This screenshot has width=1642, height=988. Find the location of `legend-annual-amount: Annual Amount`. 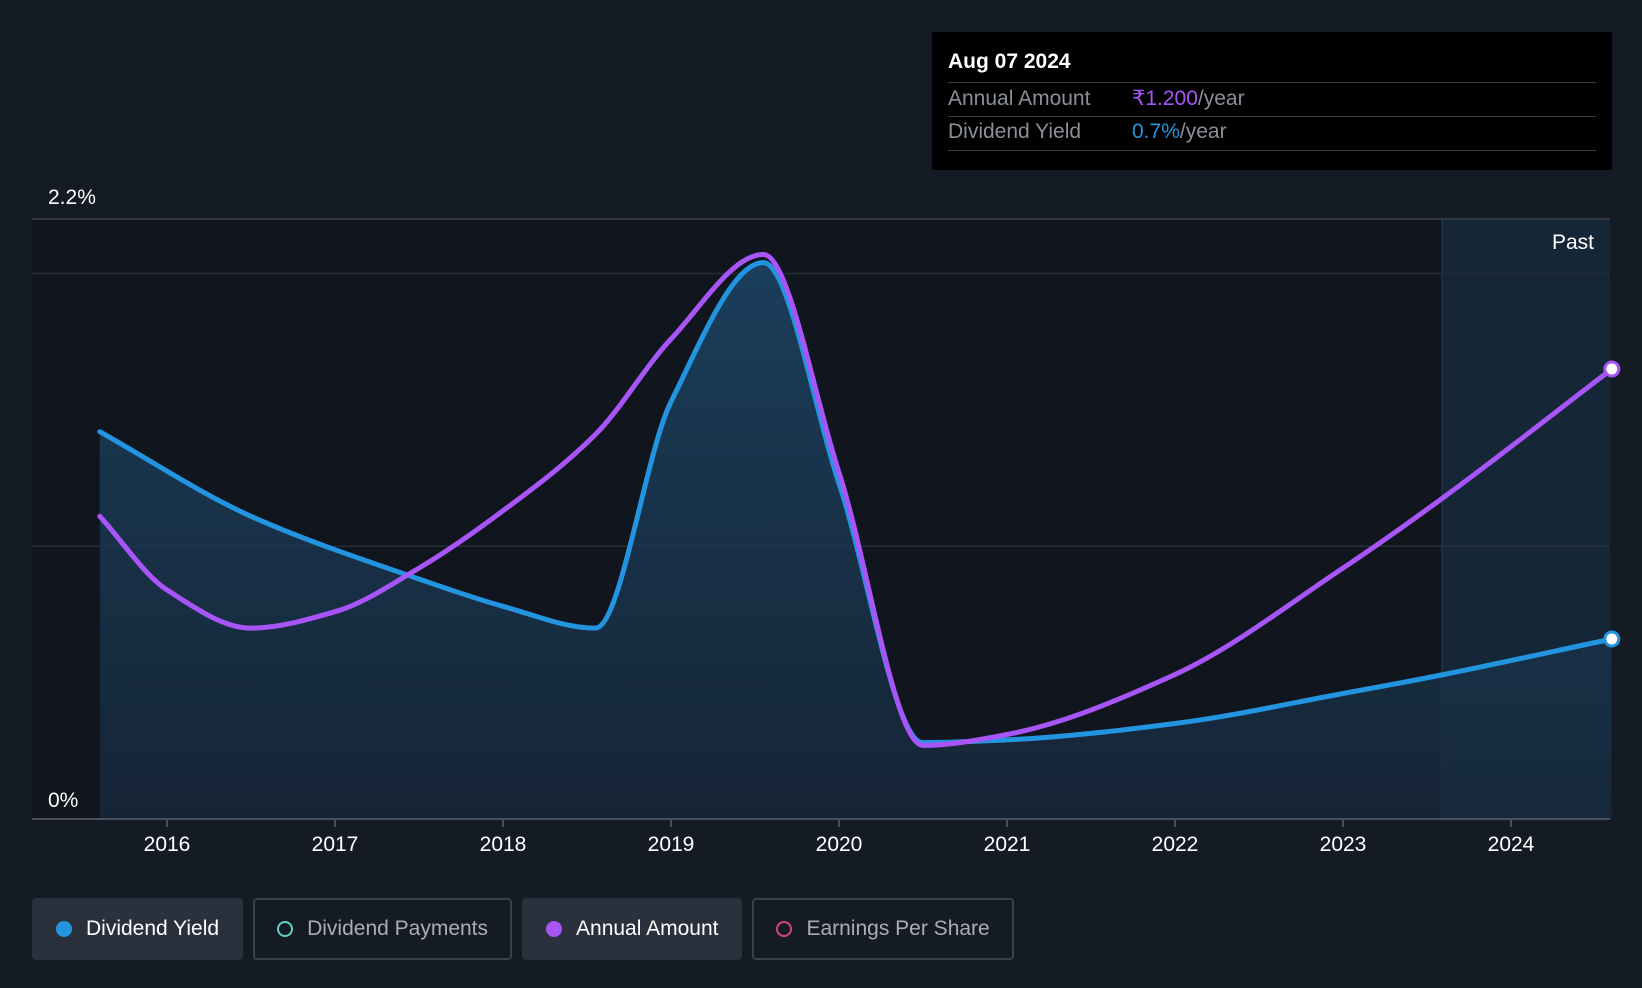

legend-annual-amount: Annual Amount is located at coordinates (632, 929).